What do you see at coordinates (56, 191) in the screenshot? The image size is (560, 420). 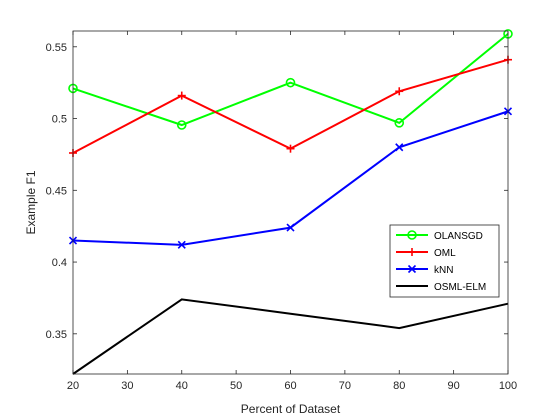 I see `y-tick-label: 0.45` at bounding box center [56, 191].